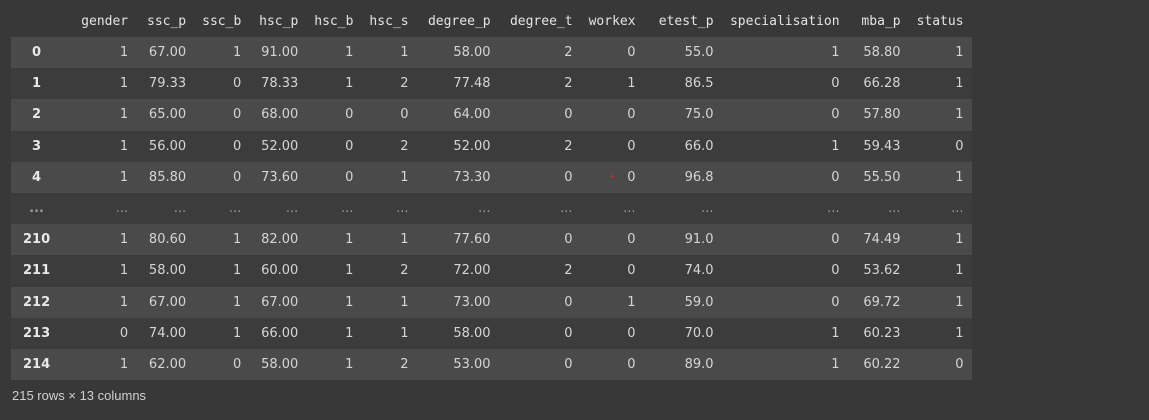 The width and height of the screenshot is (1149, 420). Describe the element at coordinates (699, 177) in the screenshot. I see `table-cell-etest-p: 96.8` at that location.